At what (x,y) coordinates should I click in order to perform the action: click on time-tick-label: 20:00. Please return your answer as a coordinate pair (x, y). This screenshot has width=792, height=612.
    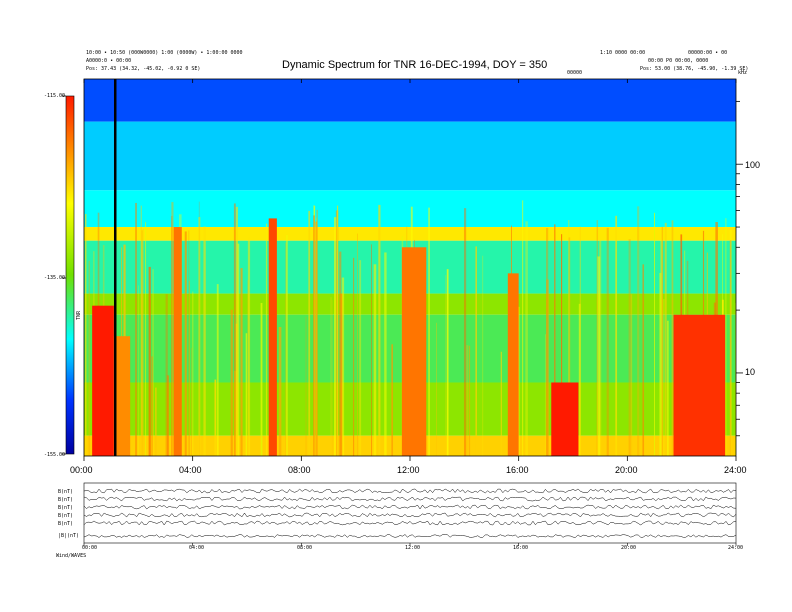
    Looking at the image, I should click on (626, 470).